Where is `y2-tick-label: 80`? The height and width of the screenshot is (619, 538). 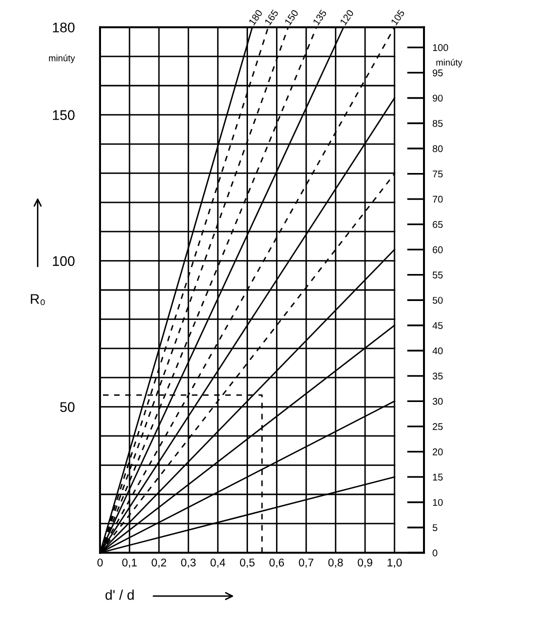 y2-tick-label: 80 is located at coordinates (437, 148).